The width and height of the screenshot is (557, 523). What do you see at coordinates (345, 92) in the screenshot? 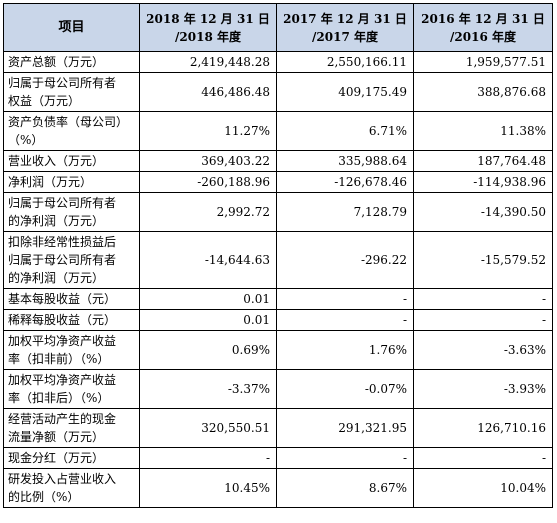
I see `value-2017: 409,175.49` at bounding box center [345, 92].